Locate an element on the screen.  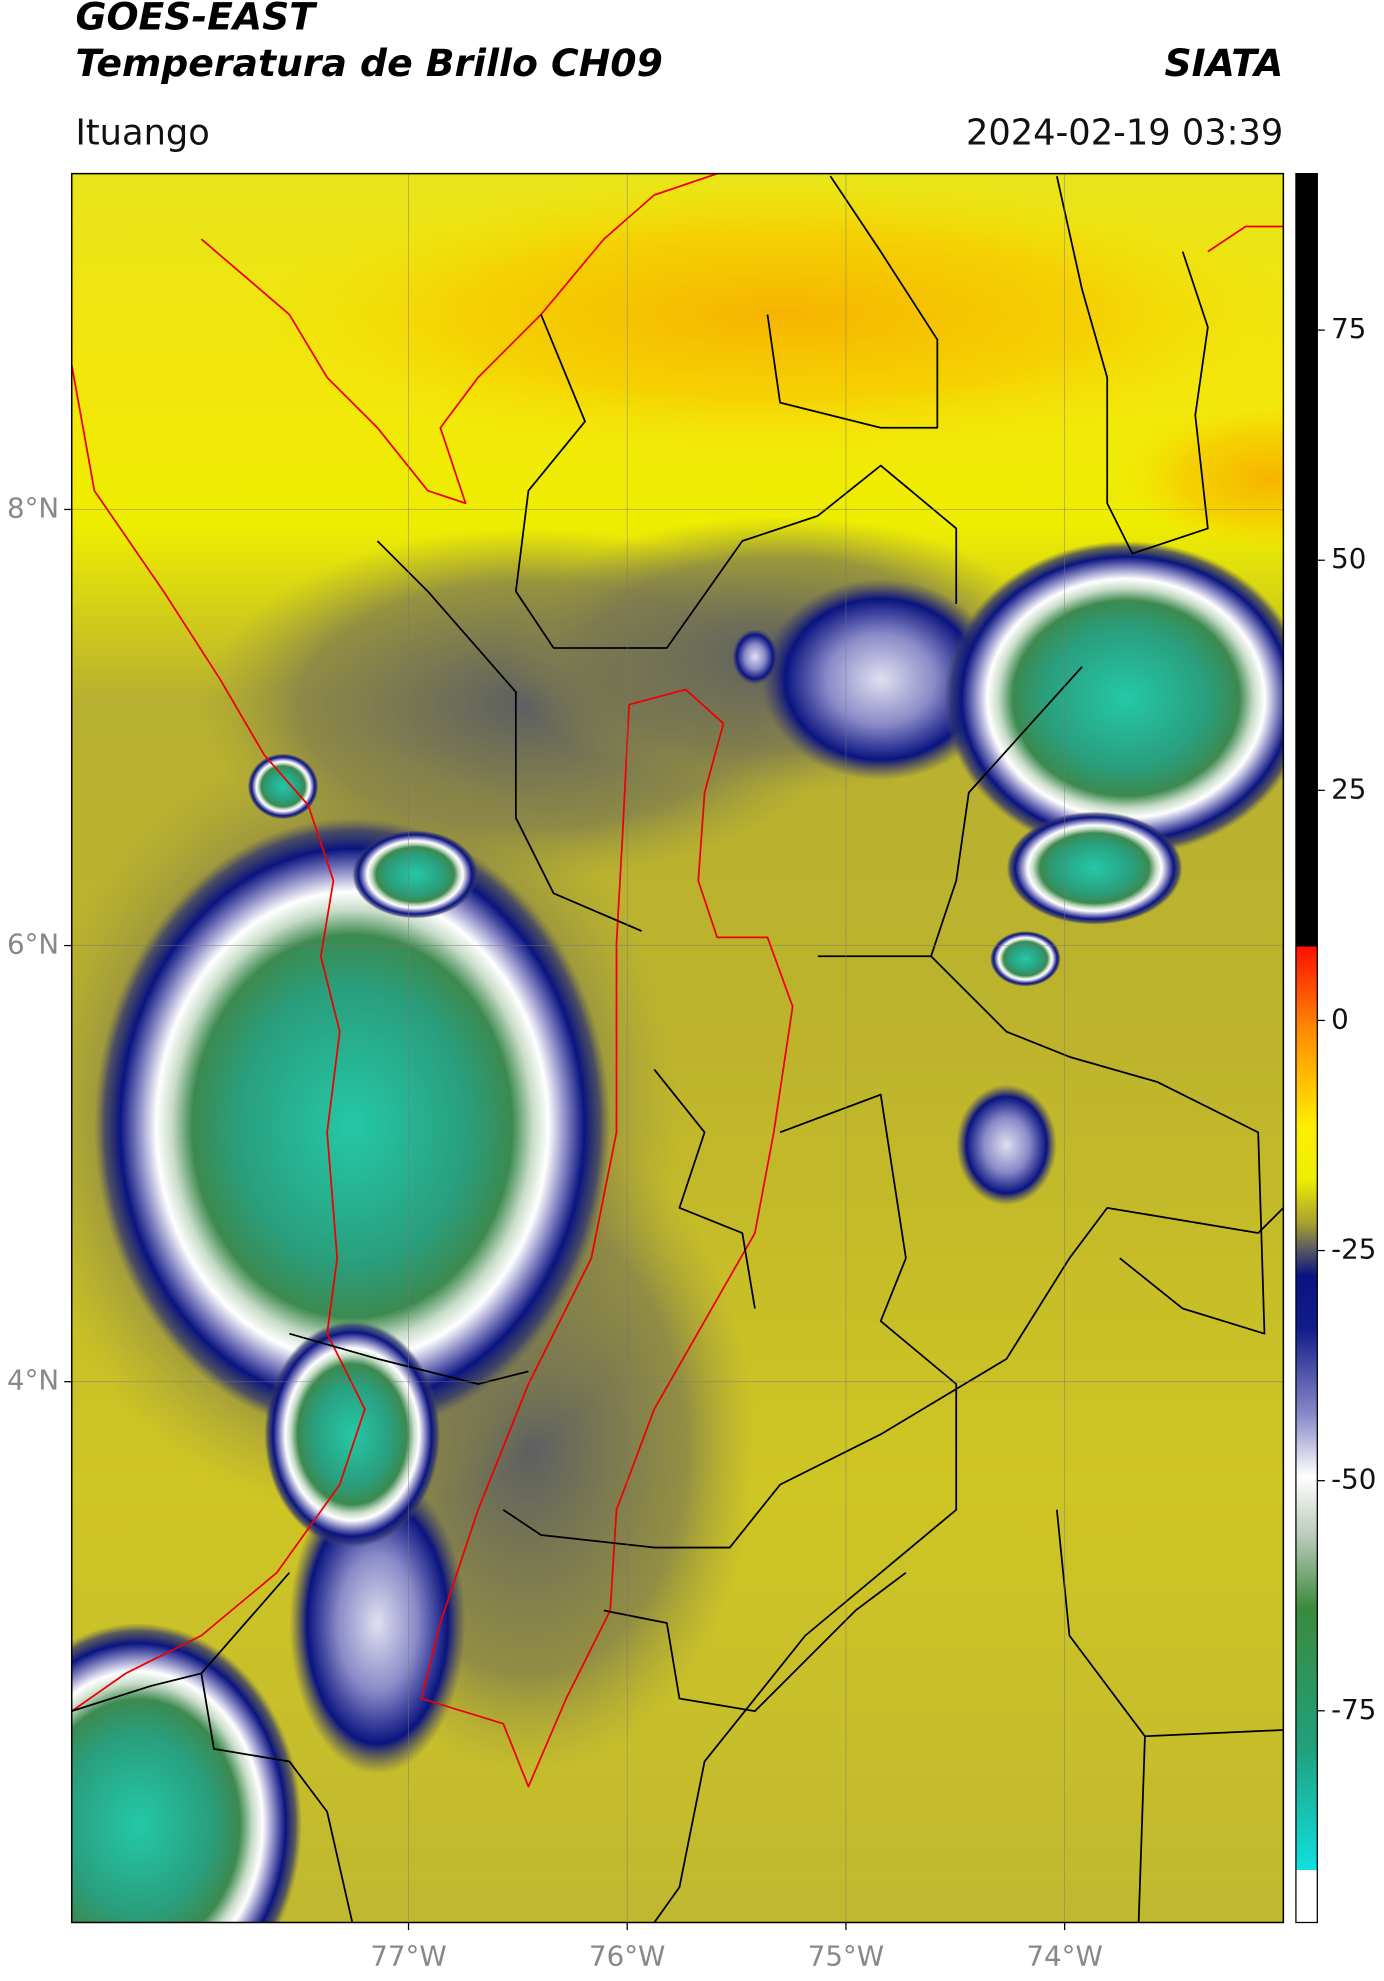
colorbar-tick-label: -50 is located at coordinates (1353, 1479).